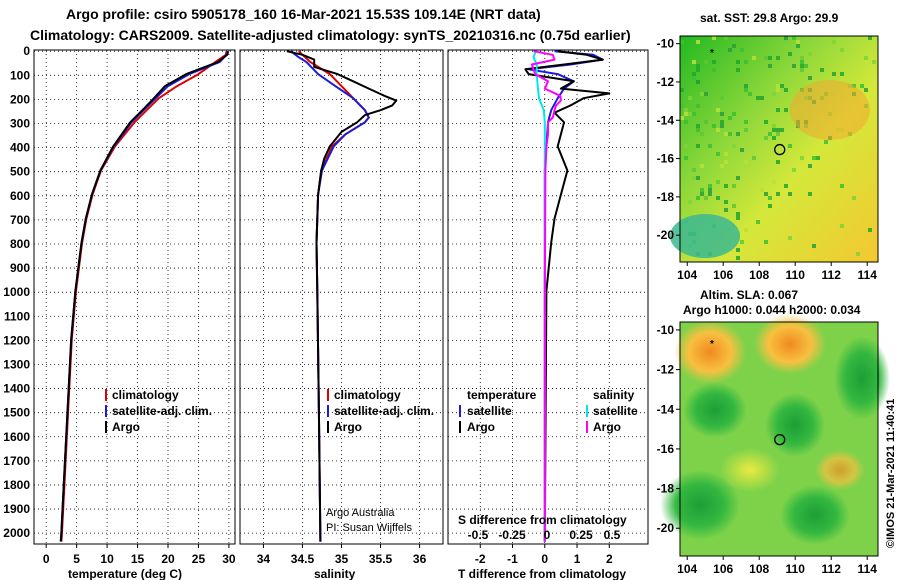 The image size is (900, 580). Describe the element at coordinates (769, 18) in the screenshot. I see `sst-map-title: sat. SST: 29.8 Argo: 29.9` at that location.